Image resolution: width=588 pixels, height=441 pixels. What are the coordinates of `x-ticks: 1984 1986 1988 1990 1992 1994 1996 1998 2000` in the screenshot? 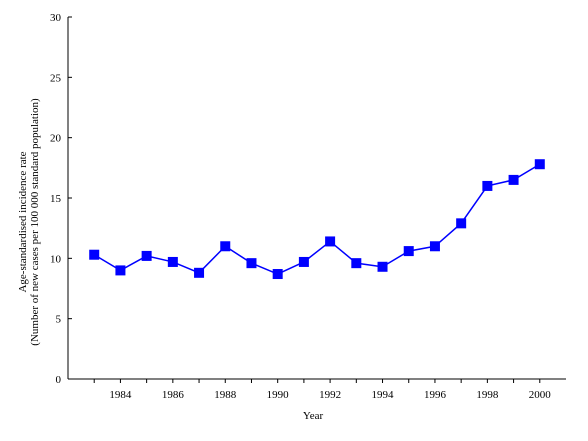 It's located at (322, 390).